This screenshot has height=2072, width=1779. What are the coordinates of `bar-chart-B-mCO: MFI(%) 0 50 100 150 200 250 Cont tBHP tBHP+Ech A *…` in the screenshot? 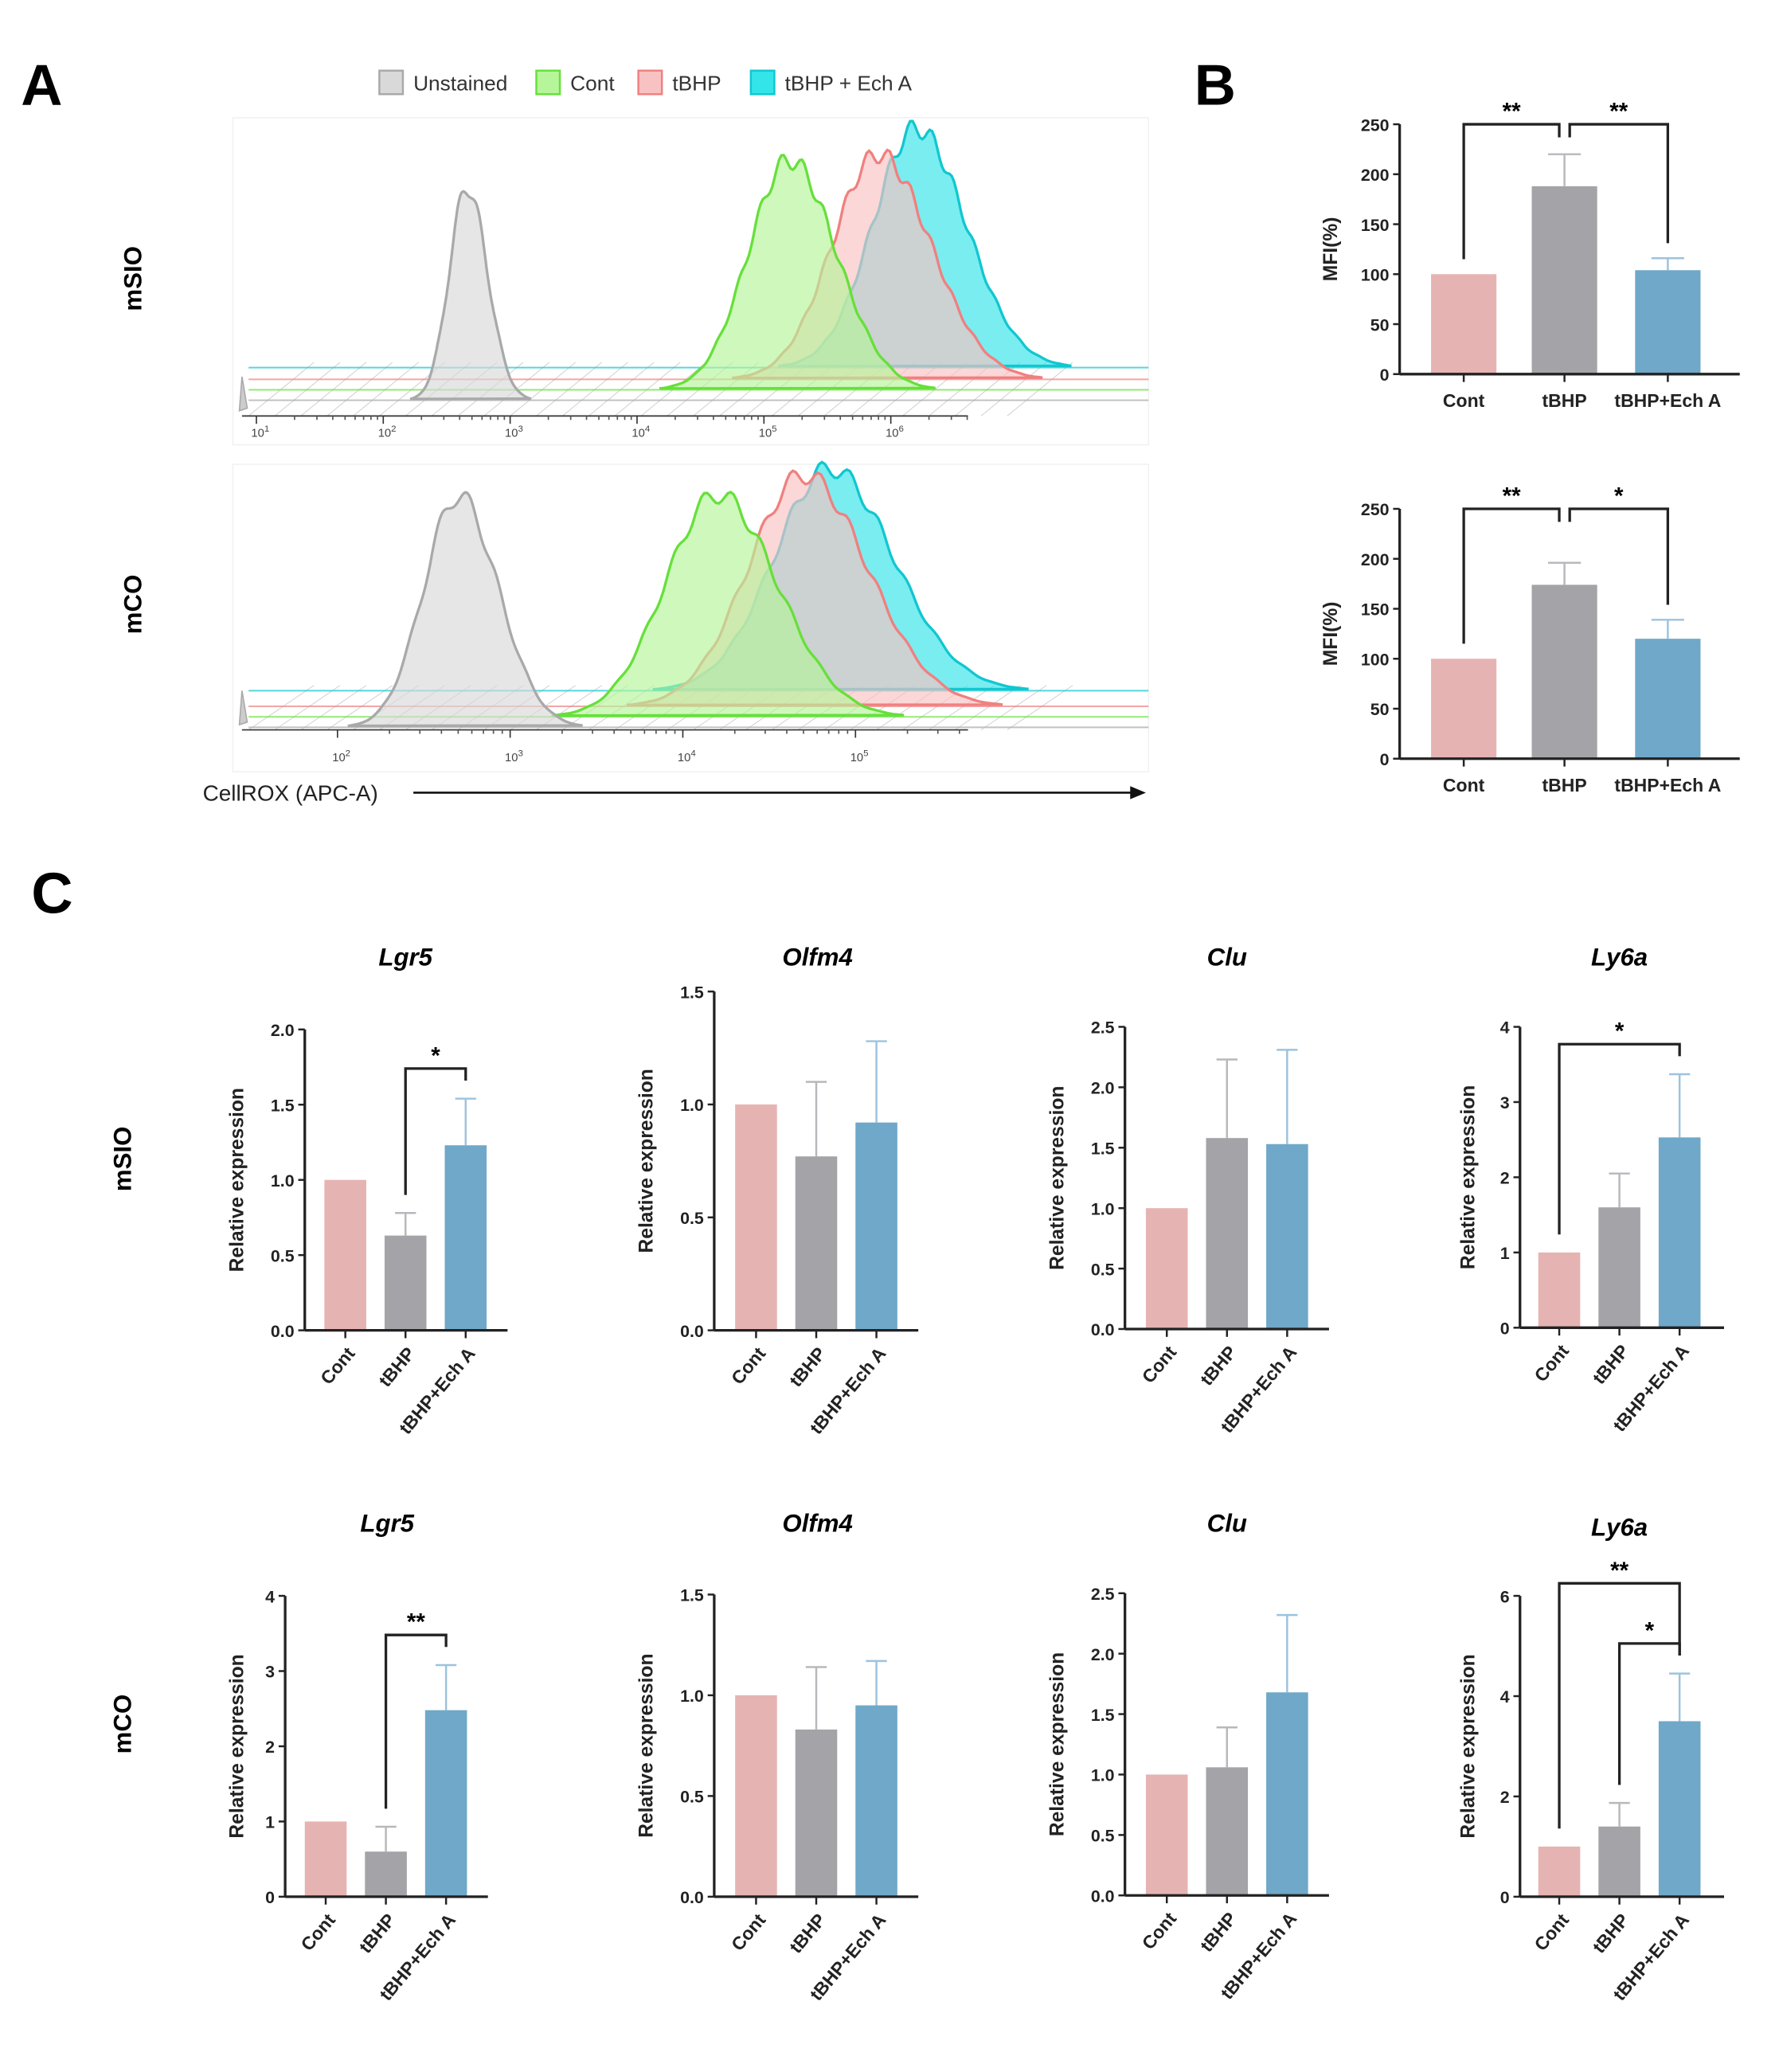 It's located at (1530, 640).